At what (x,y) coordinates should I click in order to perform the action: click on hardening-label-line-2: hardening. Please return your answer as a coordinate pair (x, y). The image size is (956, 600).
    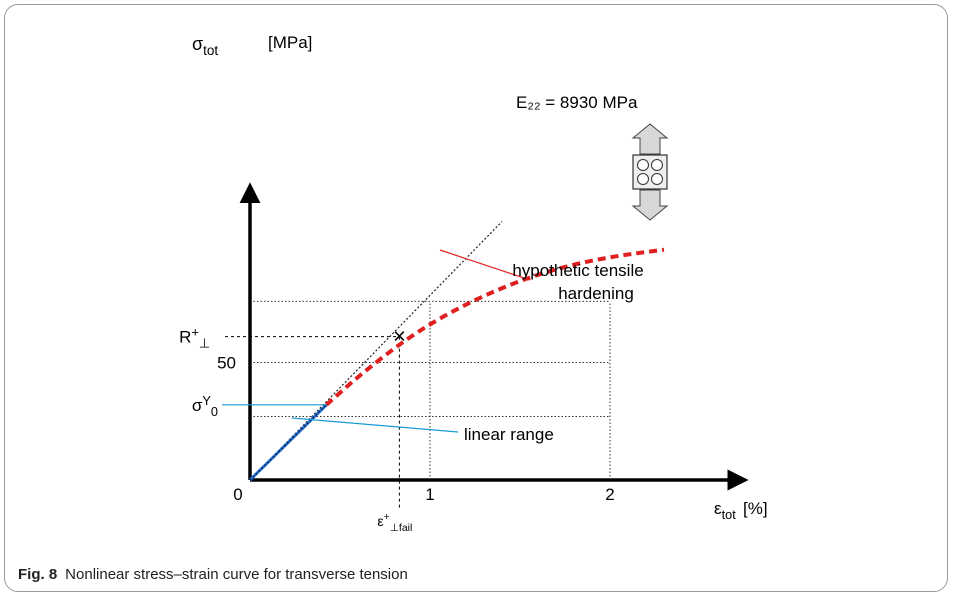
    Looking at the image, I should click on (596, 293).